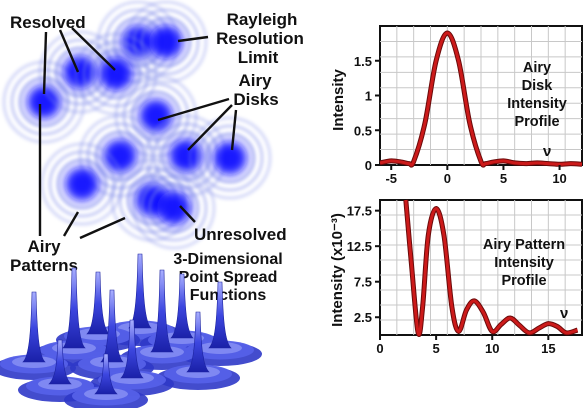 The width and height of the screenshot is (586, 408). I want to click on y-tick-label: 0.5, so click(363, 130).